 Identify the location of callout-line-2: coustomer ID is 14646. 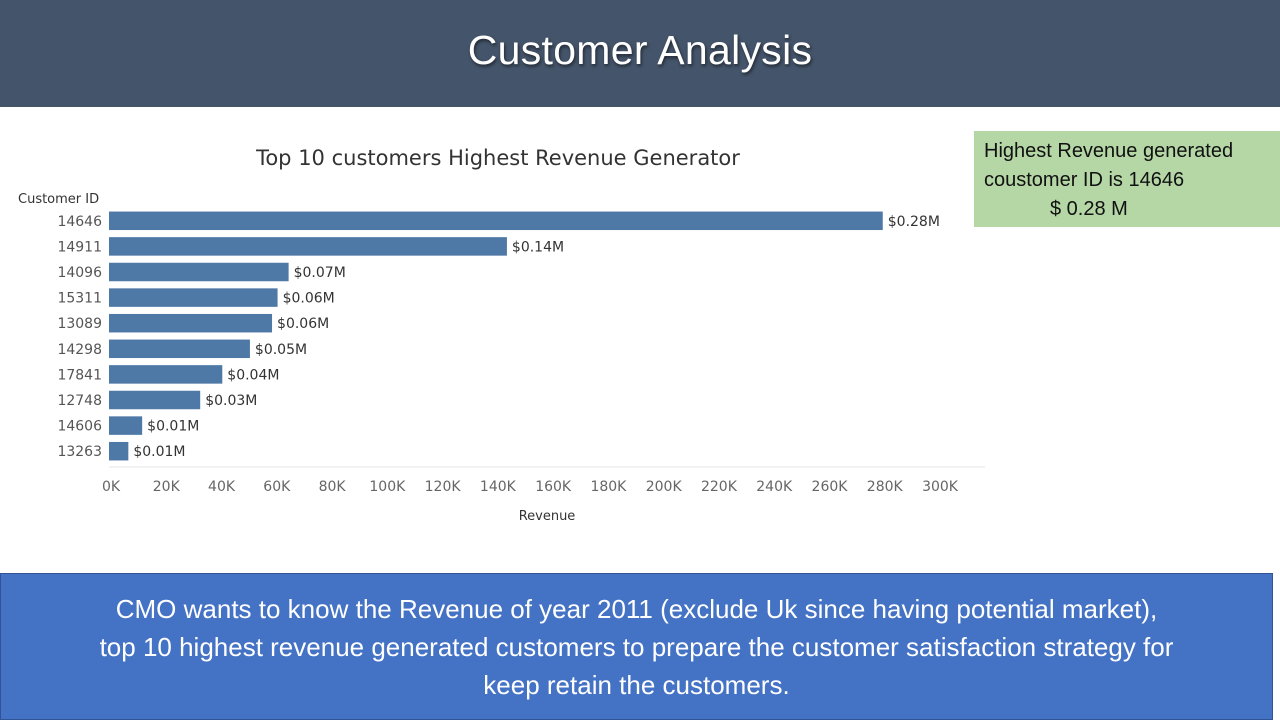
(1084, 180).